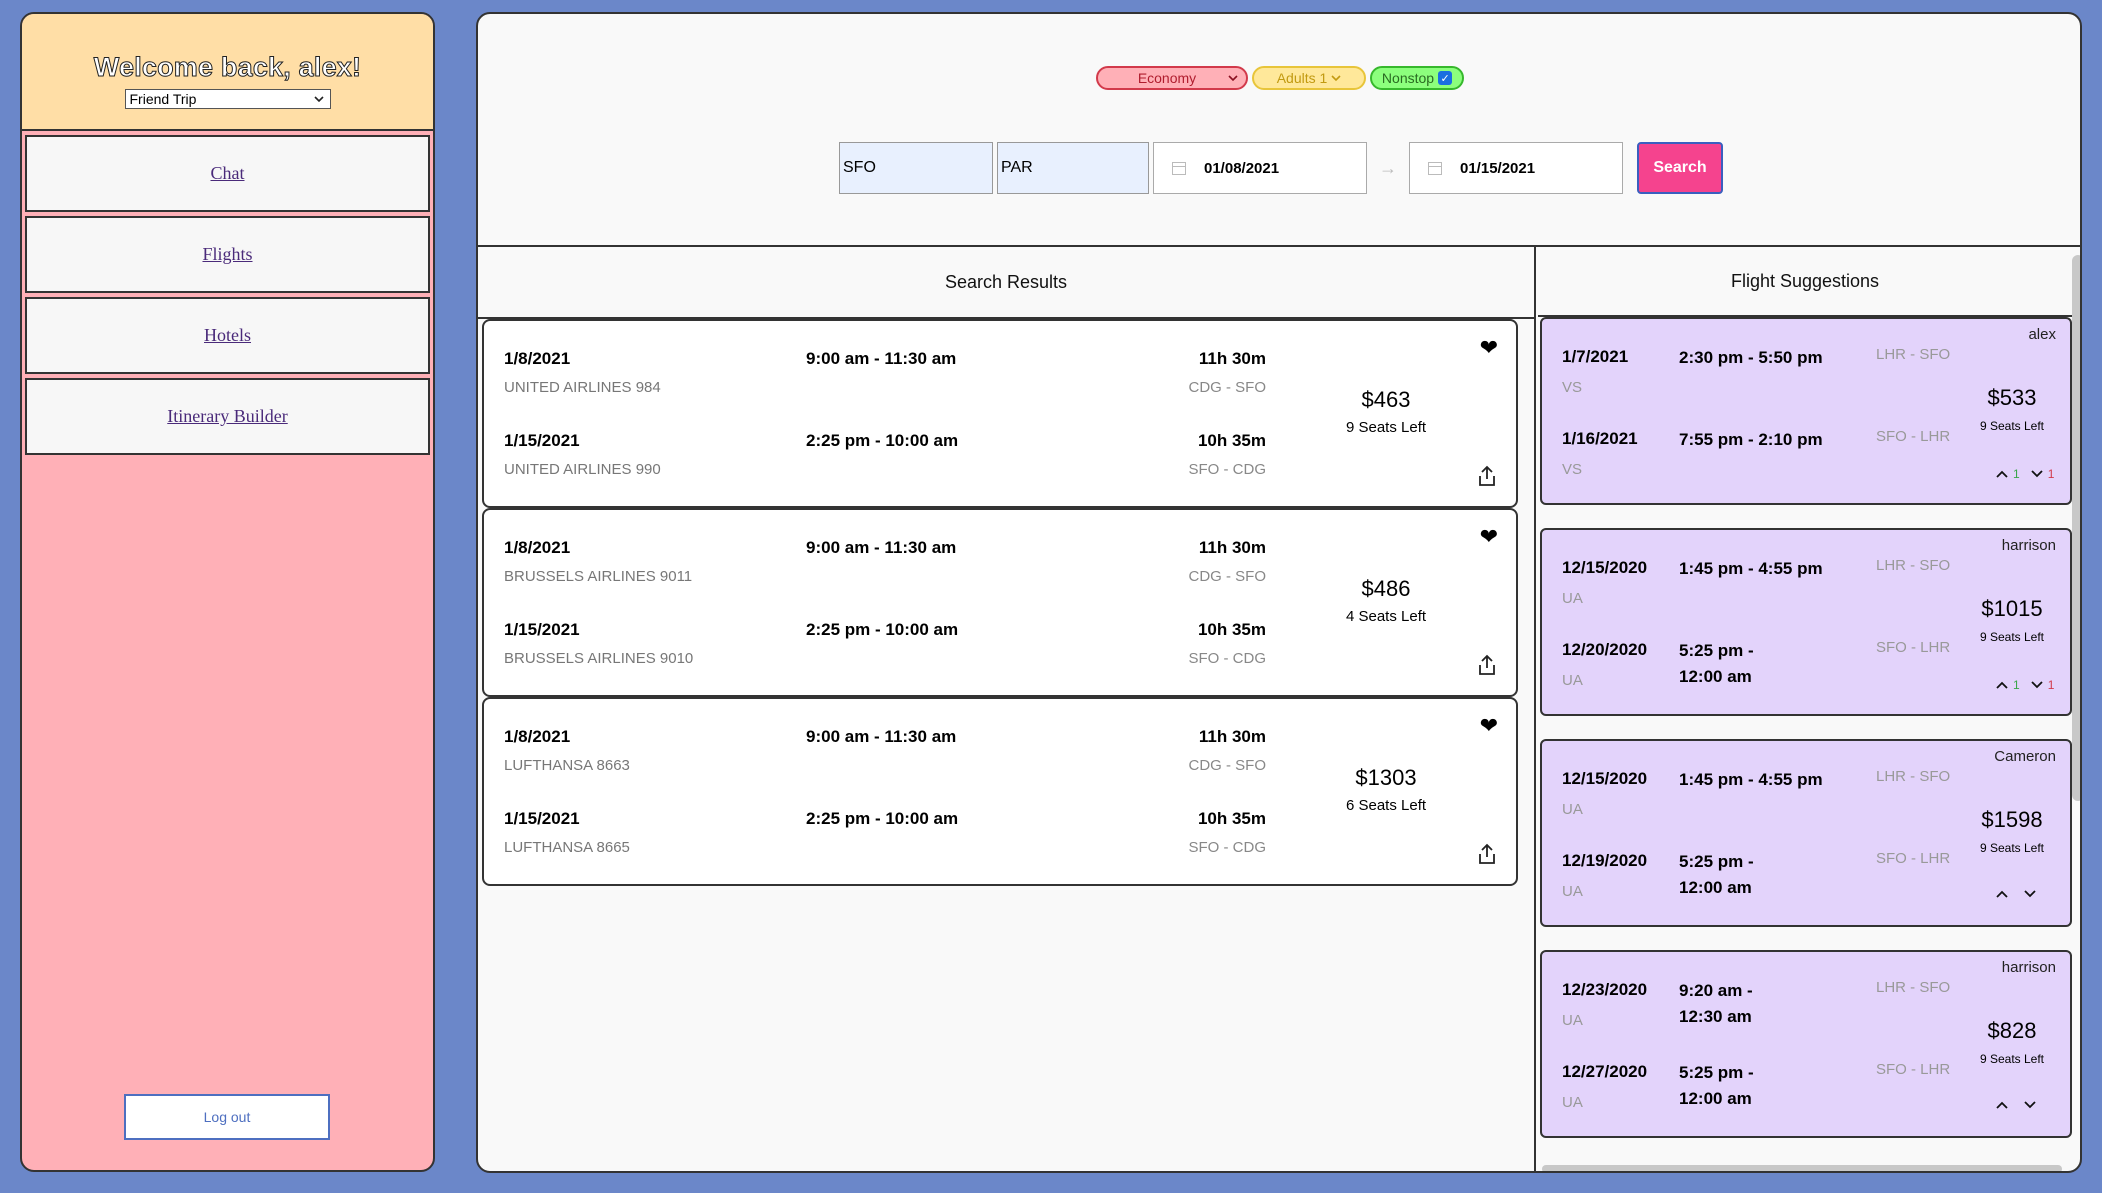  I want to click on horizontal-scrollbar, so click(1802, 1168).